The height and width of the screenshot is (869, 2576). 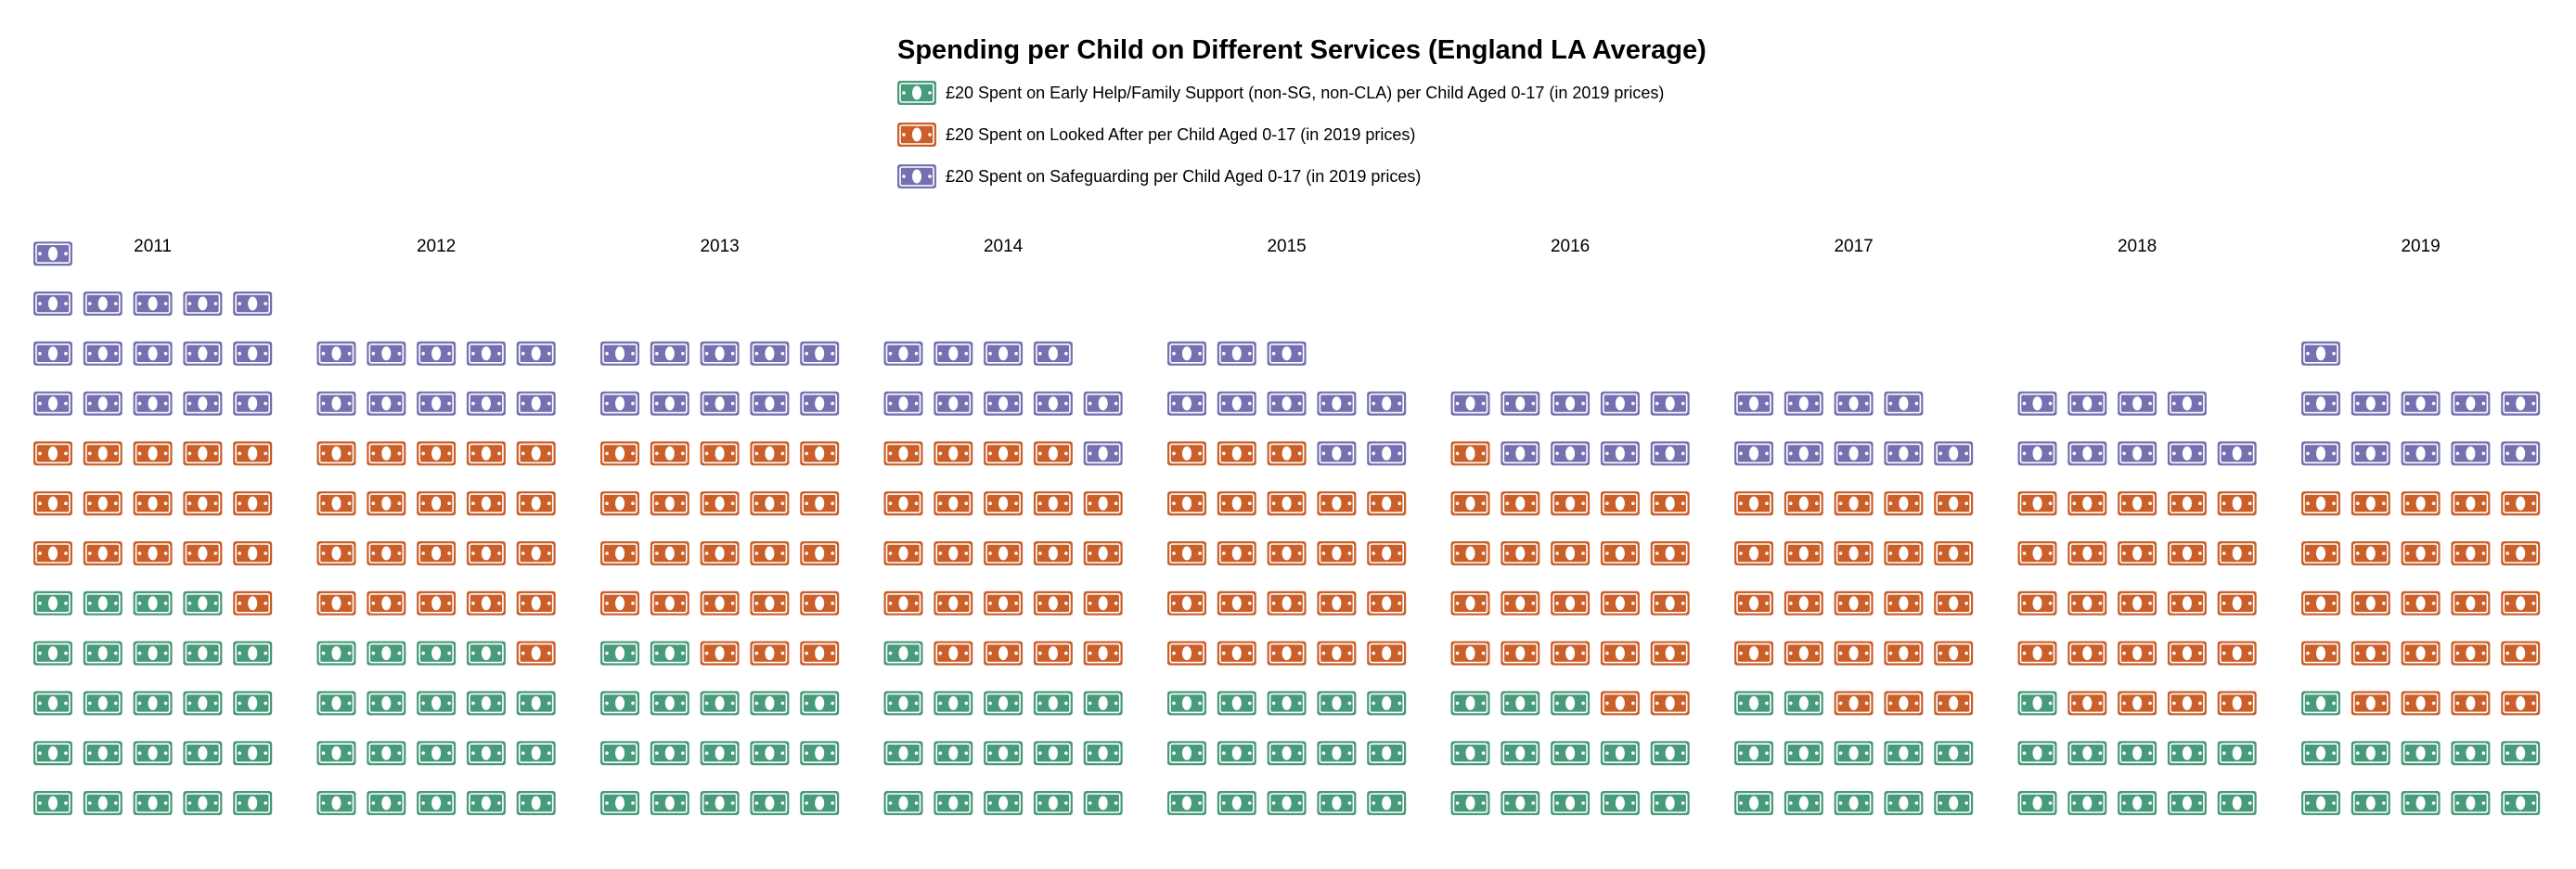 What do you see at coordinates (436, 246) in the screenshot?
I see `year-label: 2012` at bounding box center [436, 246].